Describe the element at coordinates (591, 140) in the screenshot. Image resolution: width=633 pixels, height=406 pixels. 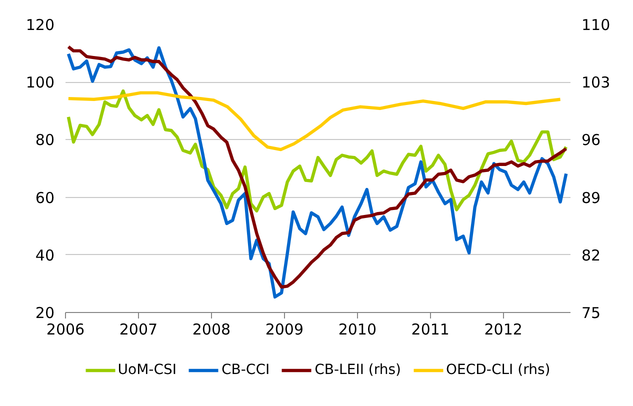
I see `y2-tick-label: 96` at that location.